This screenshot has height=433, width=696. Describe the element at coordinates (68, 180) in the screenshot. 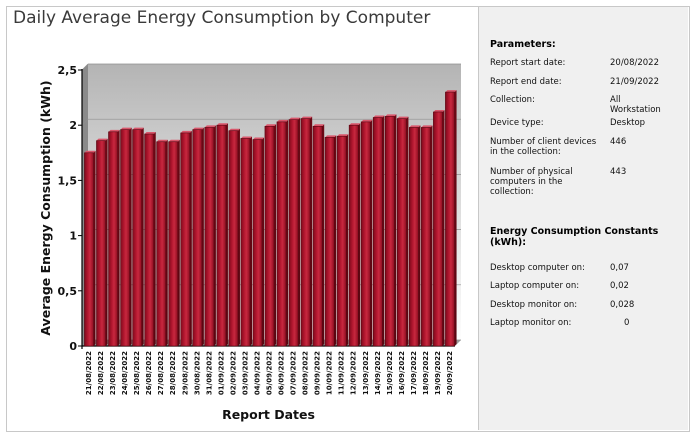

I see `y-tick-label: 1,5` at that location.